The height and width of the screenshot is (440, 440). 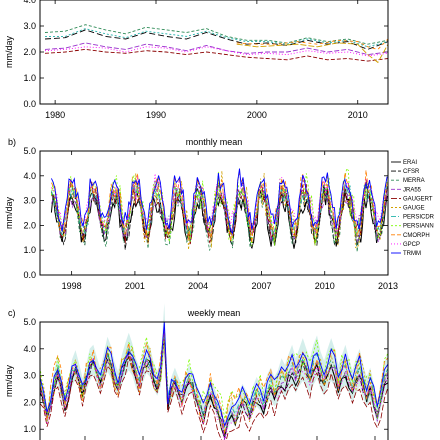 I want to click on legend-label: CMORPH, so click(x=416, y=236).